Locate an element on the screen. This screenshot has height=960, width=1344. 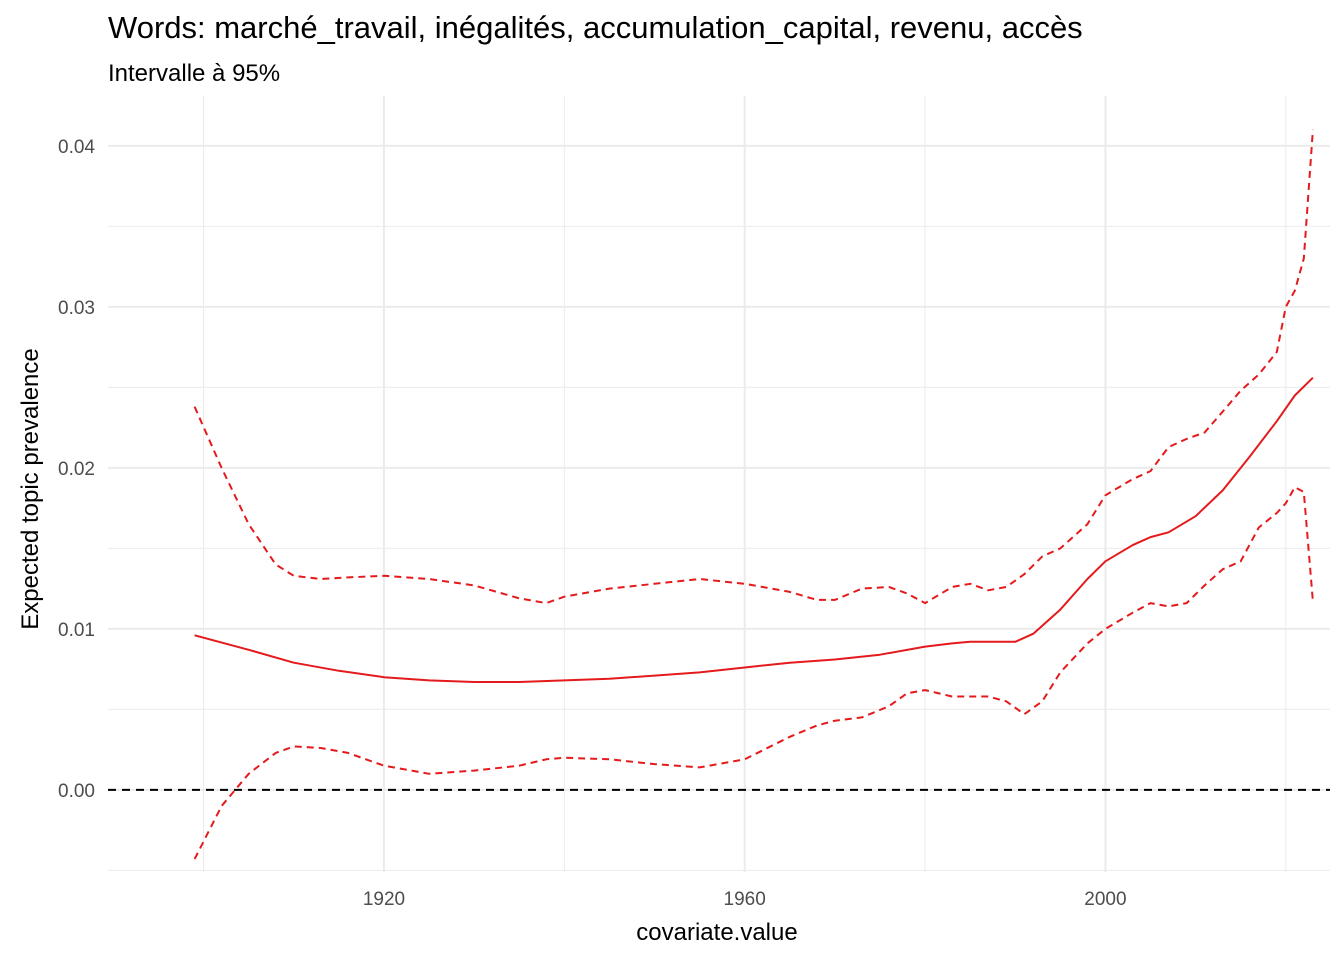
y-tick-label: 0.02 is located at coordinates (76, 469).